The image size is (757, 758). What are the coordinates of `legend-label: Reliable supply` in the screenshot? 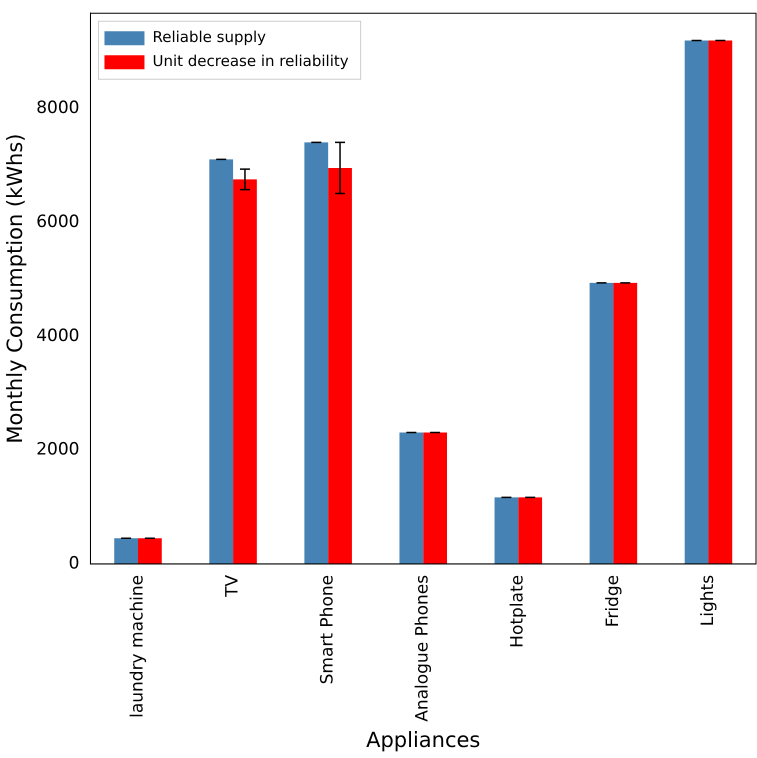 It's located at (209, 37).